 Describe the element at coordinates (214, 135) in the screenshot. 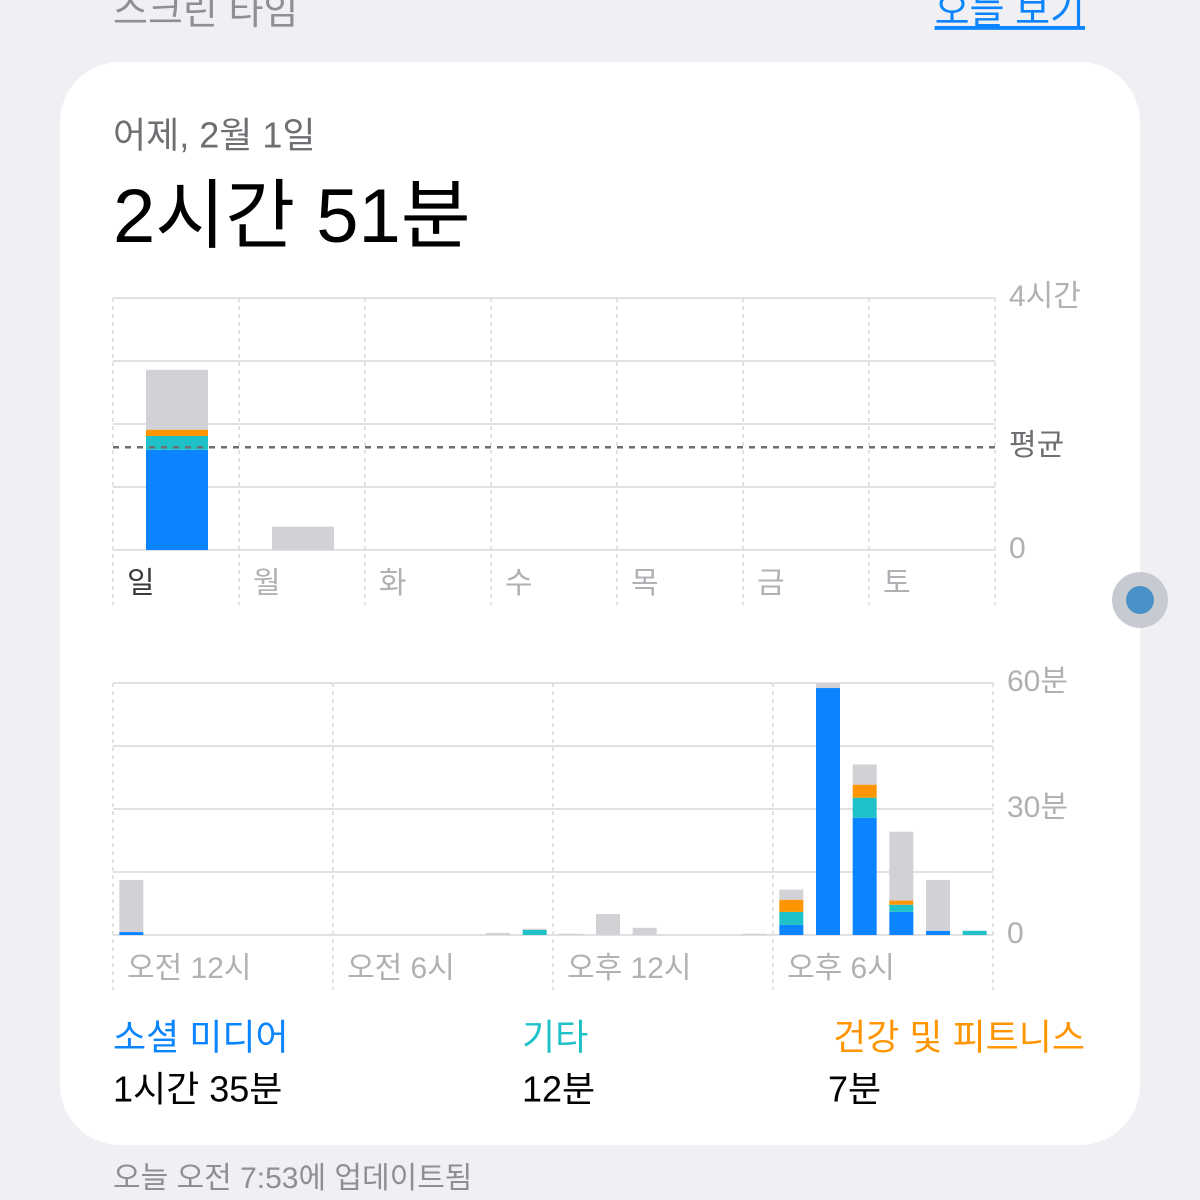

I see `date: 어제, 2월 1일` at that location.